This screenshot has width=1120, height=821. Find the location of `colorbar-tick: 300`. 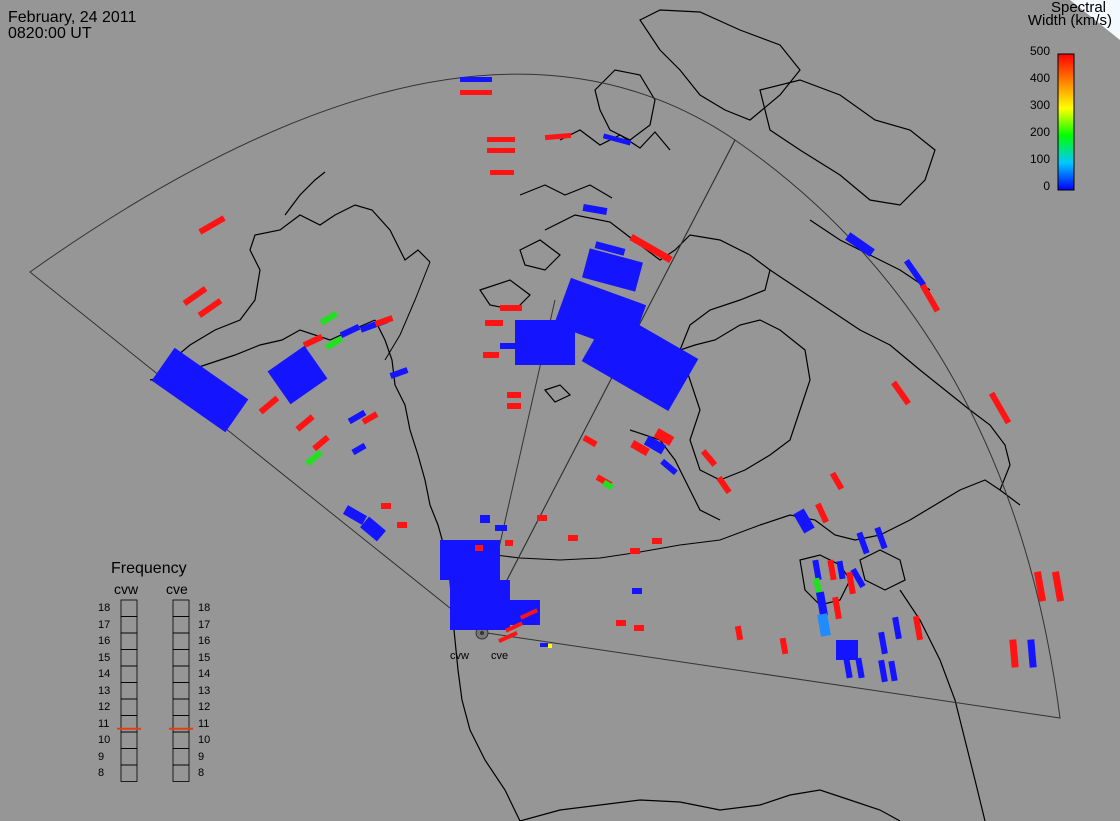

colorbar-tick: 300 is located at coordinates (1039, 105).